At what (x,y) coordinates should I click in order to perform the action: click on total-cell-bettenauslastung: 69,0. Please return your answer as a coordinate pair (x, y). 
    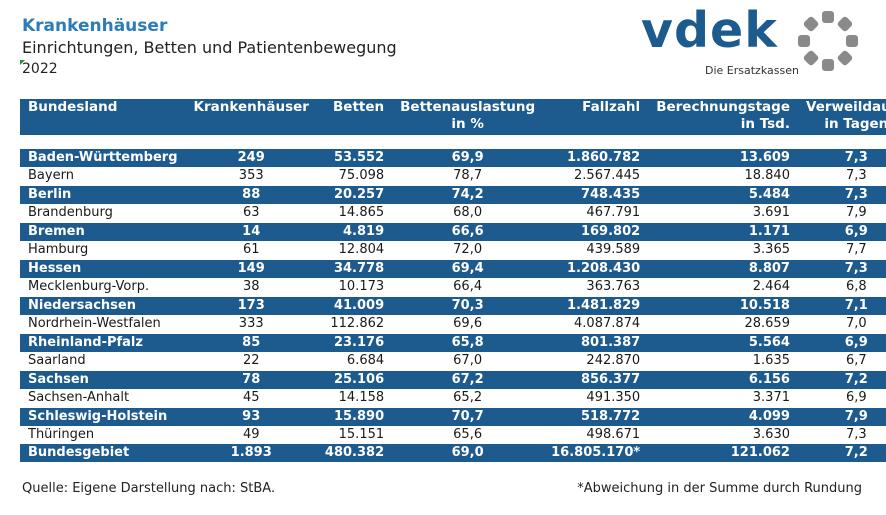
    Looking at the image, I should click on (468, 453).